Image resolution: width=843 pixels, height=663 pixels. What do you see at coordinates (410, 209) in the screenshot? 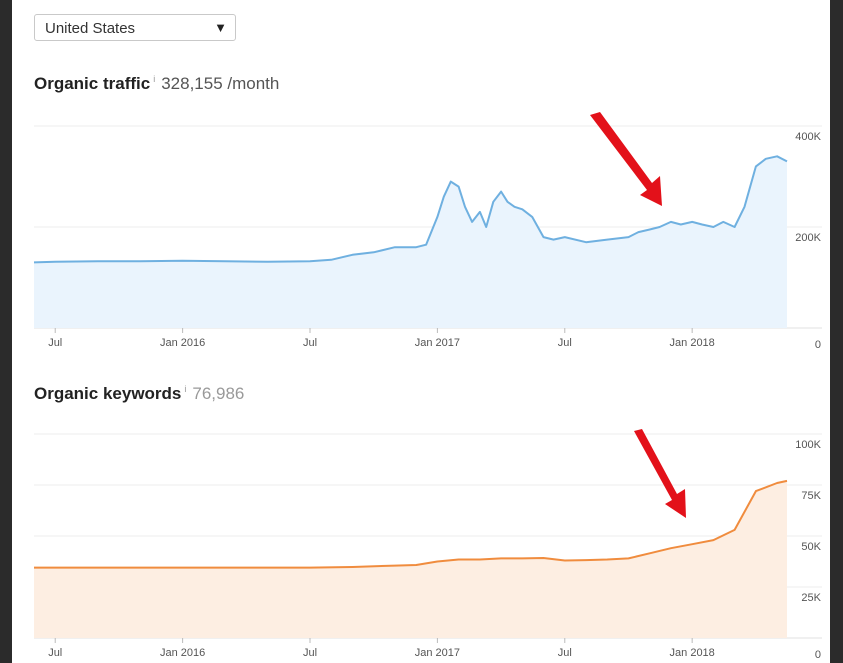
I see `traffic-chart-line` at bounding box center [410, 209].